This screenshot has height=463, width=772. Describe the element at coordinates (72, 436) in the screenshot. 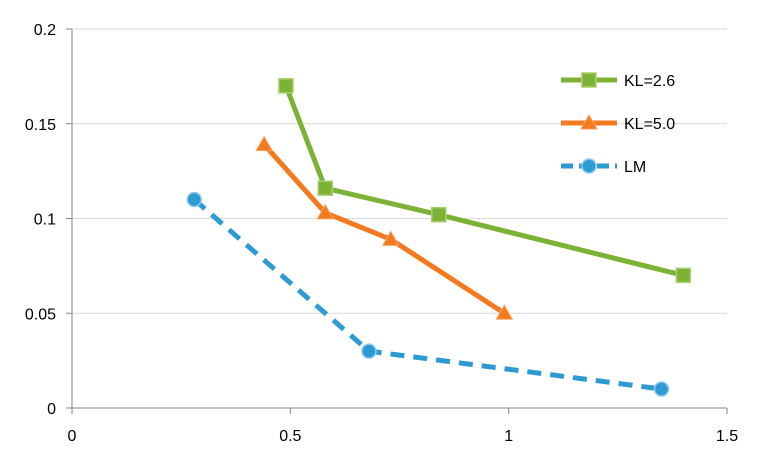

I see `x-tick-label: 0` at that location.